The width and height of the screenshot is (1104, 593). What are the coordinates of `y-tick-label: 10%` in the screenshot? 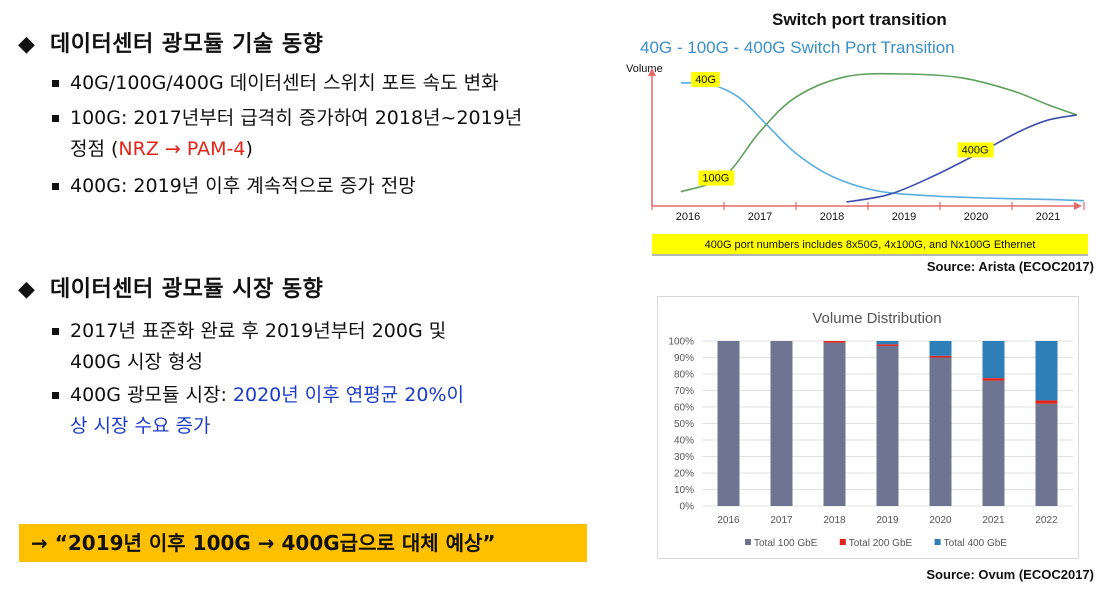 It's located at (684, 490).